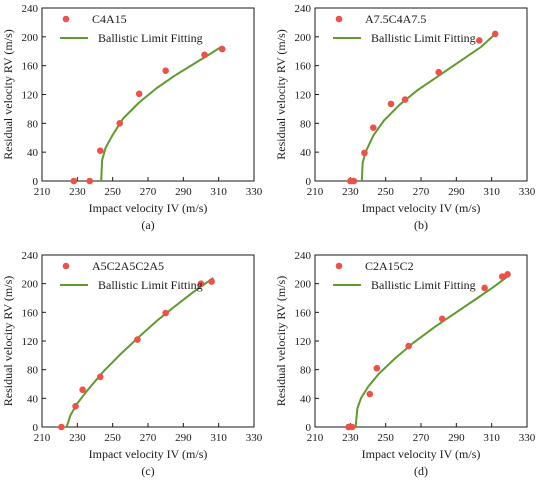  Describe the element at coordinates (147, 471) in the screenshot. I see `panel-label: (c)` at that location.